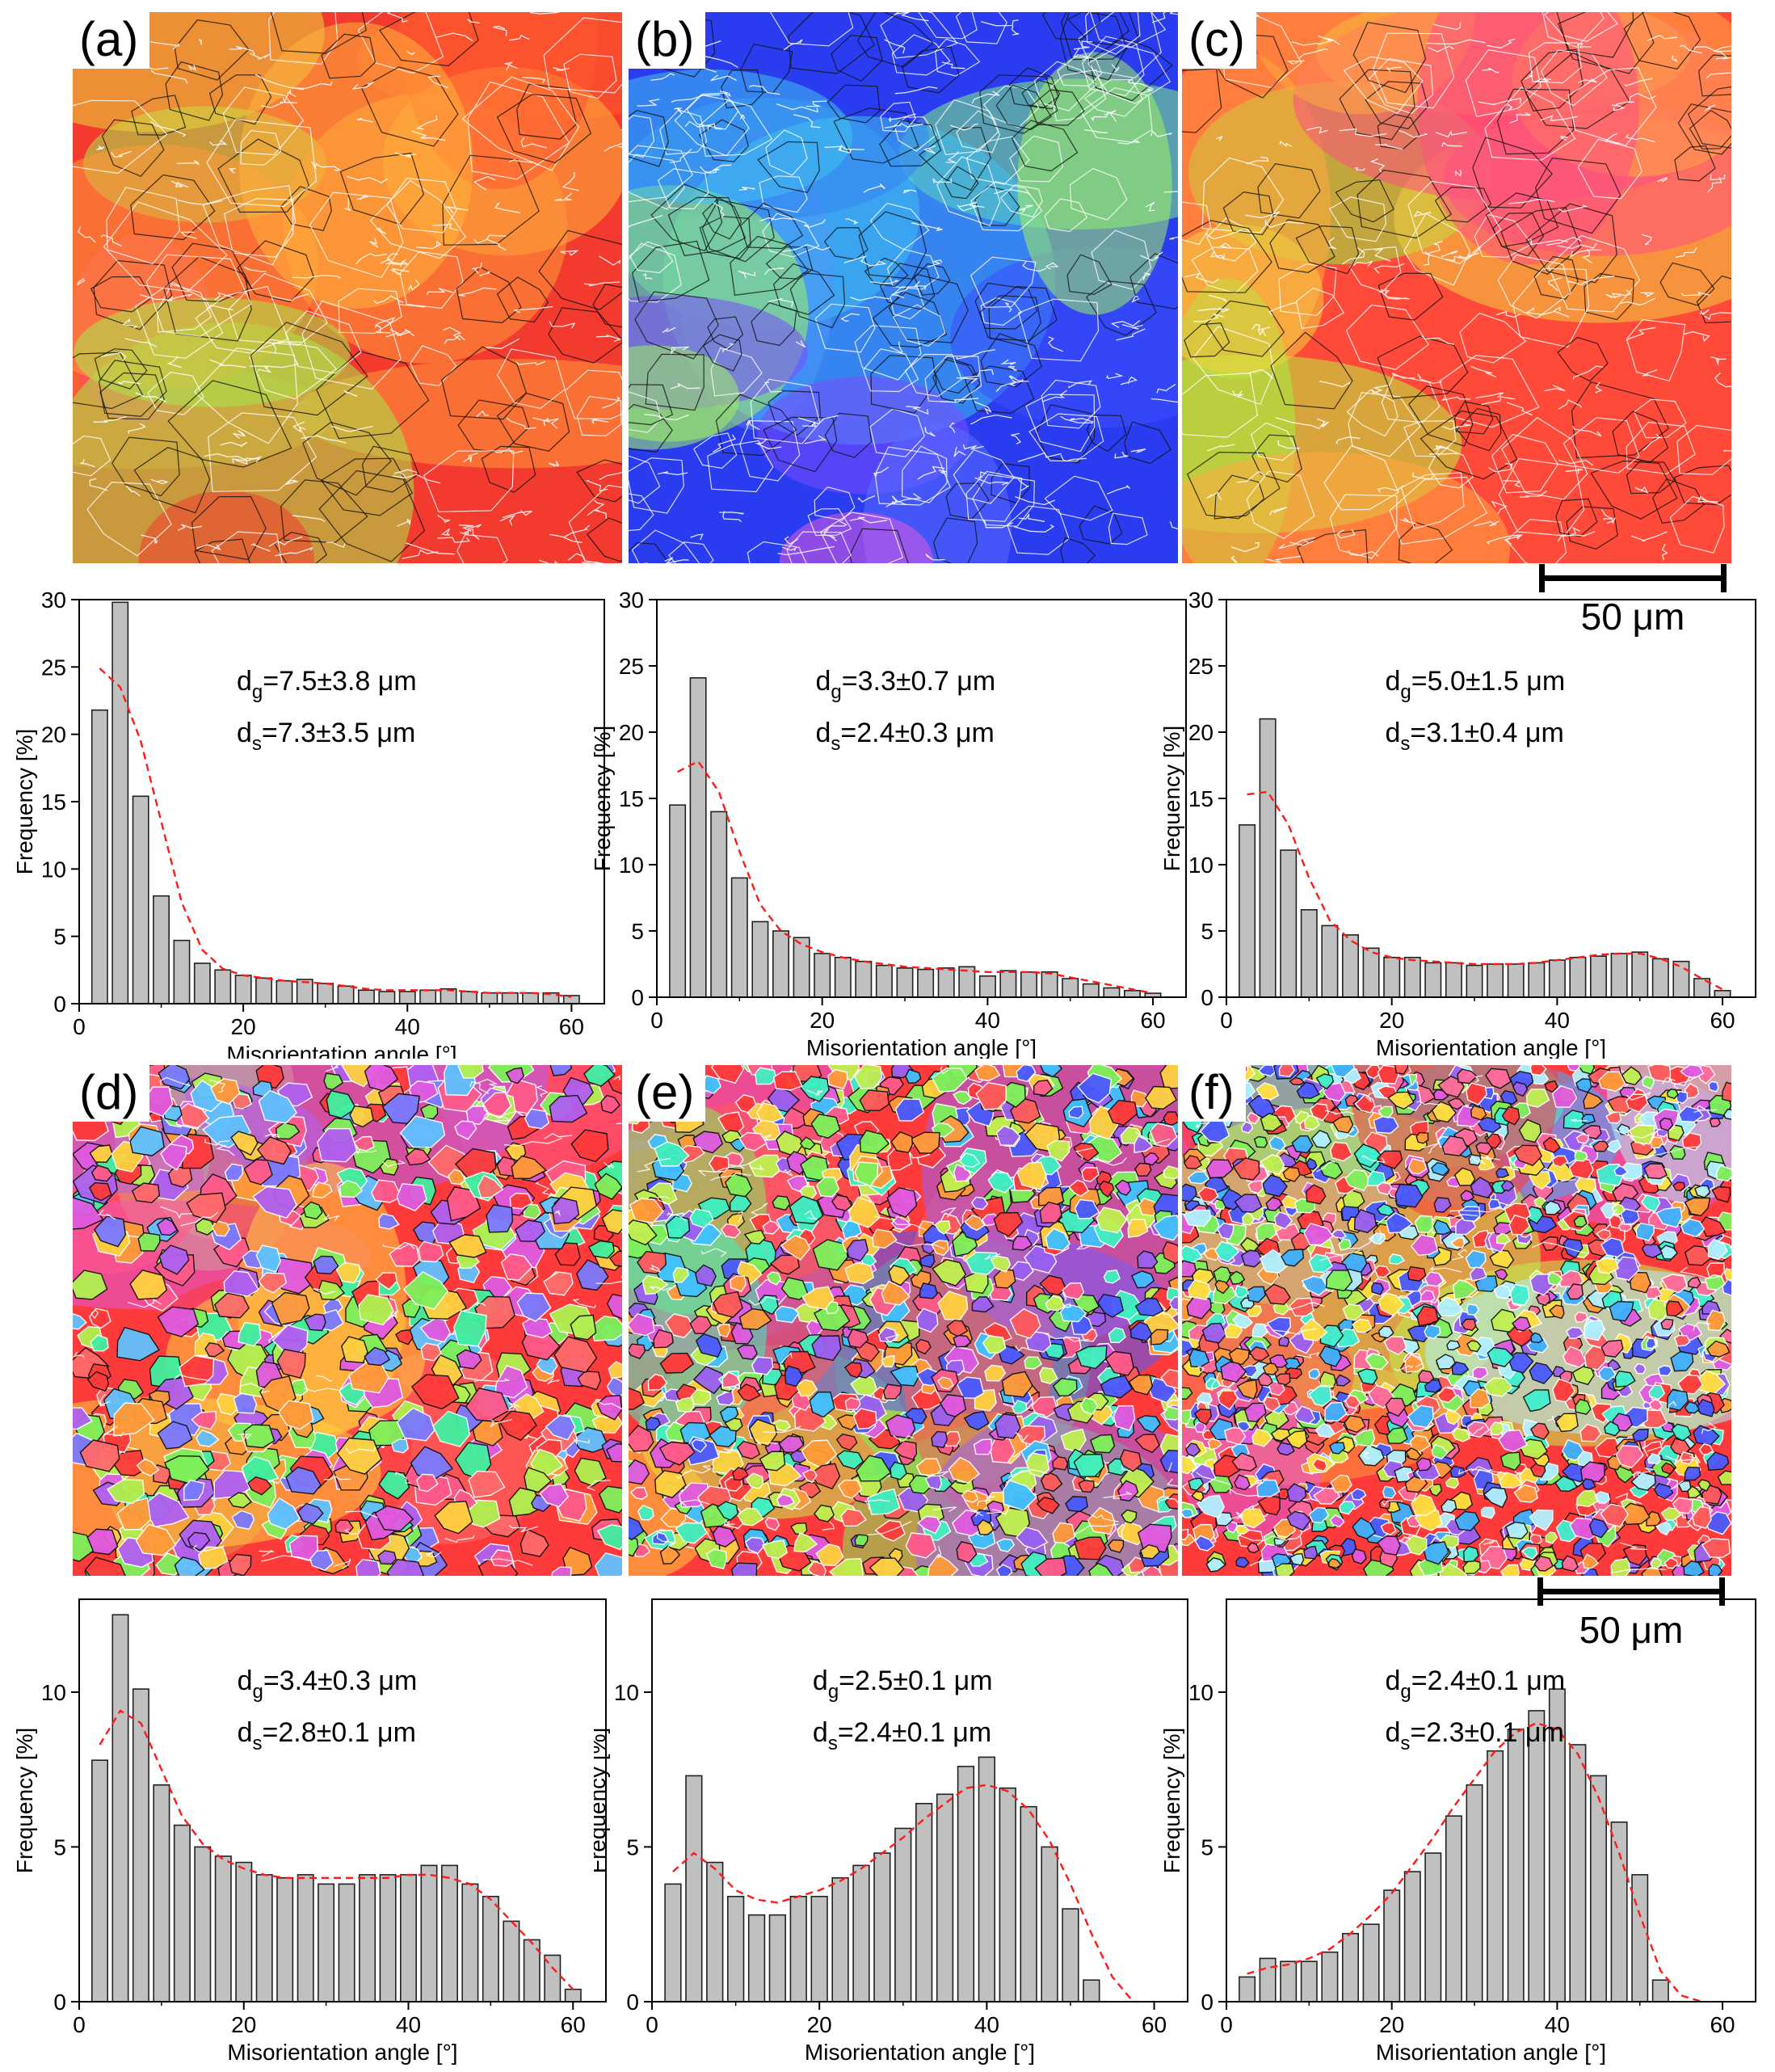 The height and width of the screenshot is (2072, 1775). I want to click on subgrain-size-annotation: ds=2.4±0.3 μm, so click(906, 737).